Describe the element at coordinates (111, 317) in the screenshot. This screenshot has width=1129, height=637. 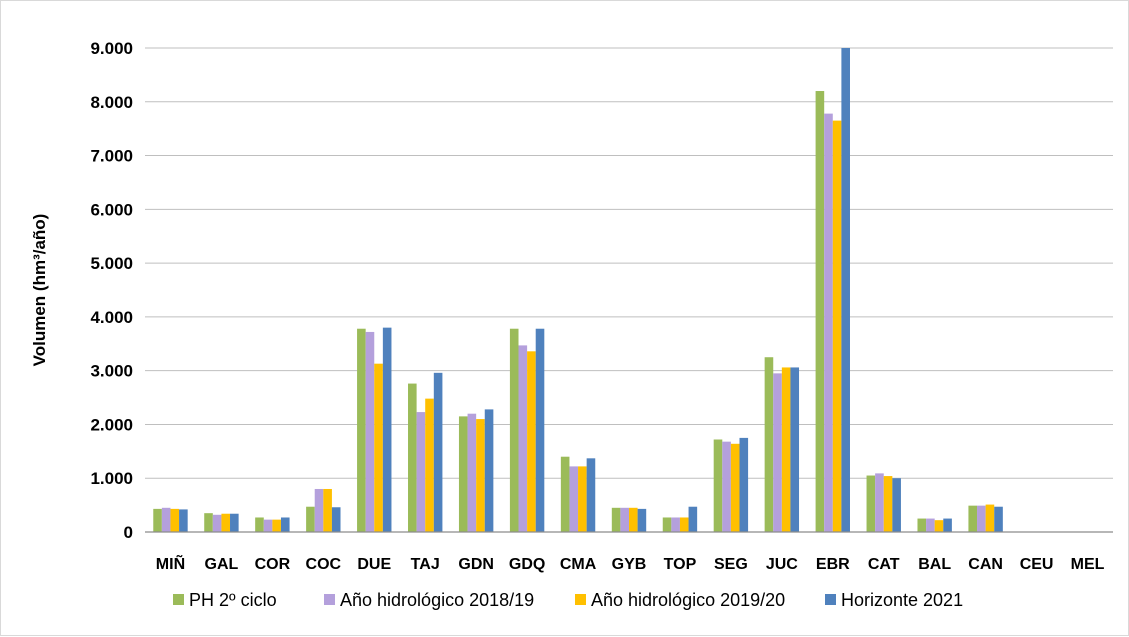
I see `y-tick-label: 4.000` at that location.